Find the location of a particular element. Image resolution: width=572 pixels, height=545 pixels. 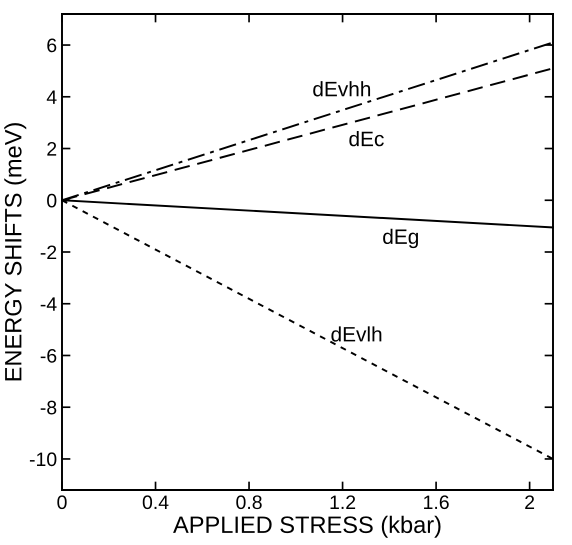

y-axis-title: ENERGY SHIFTS (meV) is located at coordinates (15, 251).